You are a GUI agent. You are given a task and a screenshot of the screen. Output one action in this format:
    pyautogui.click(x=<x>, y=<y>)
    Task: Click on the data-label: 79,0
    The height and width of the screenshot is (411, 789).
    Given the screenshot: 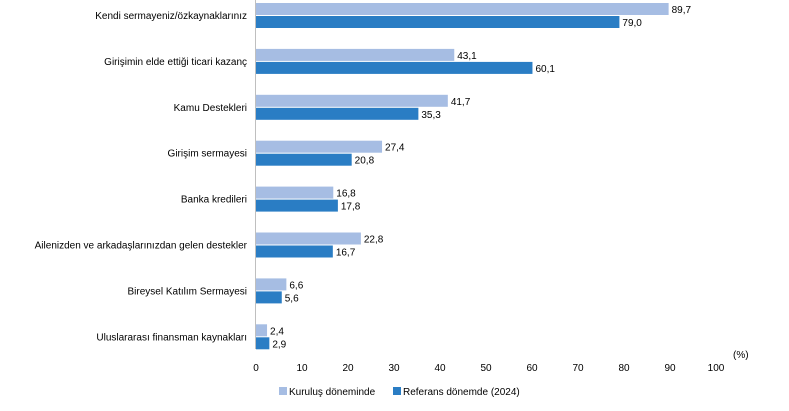 What is the action you would take?
    pyautogui.click(x=632, y=23)
    